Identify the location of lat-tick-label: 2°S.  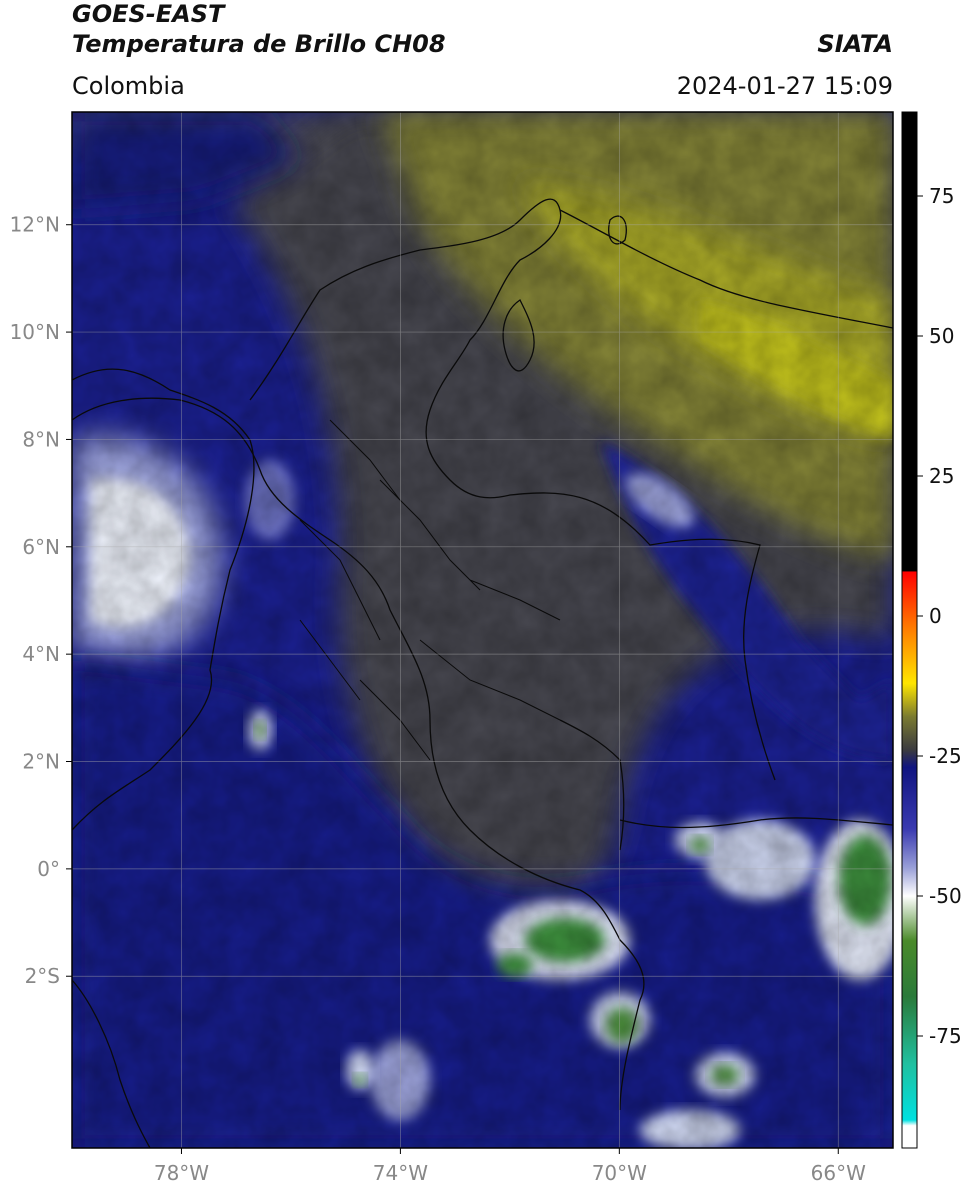
(42, 976).